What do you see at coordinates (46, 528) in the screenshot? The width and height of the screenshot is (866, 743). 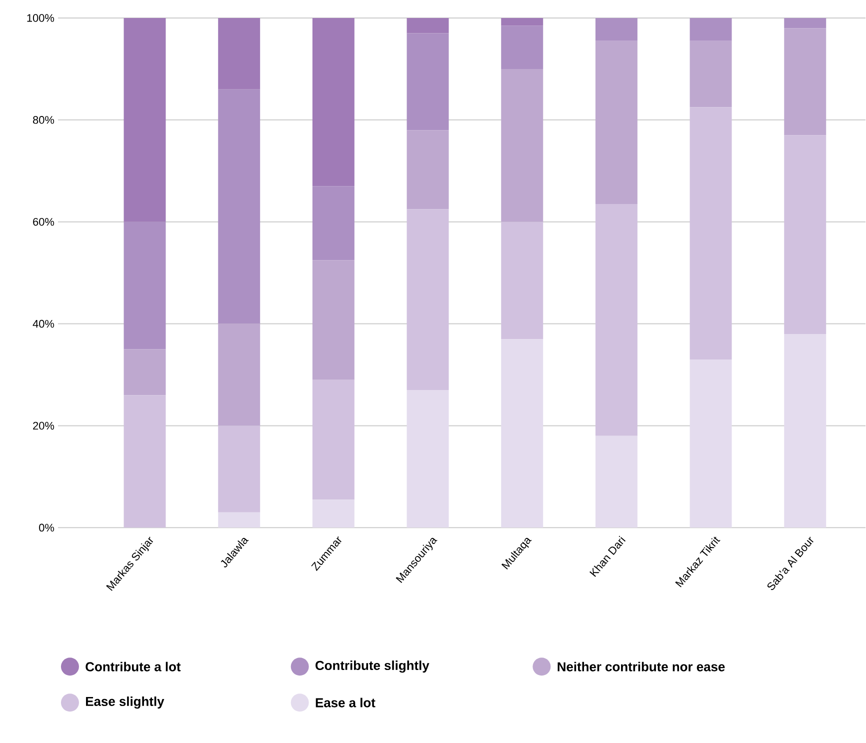 I see `y-tick-label: 0%` at bounding box center [46, 528].